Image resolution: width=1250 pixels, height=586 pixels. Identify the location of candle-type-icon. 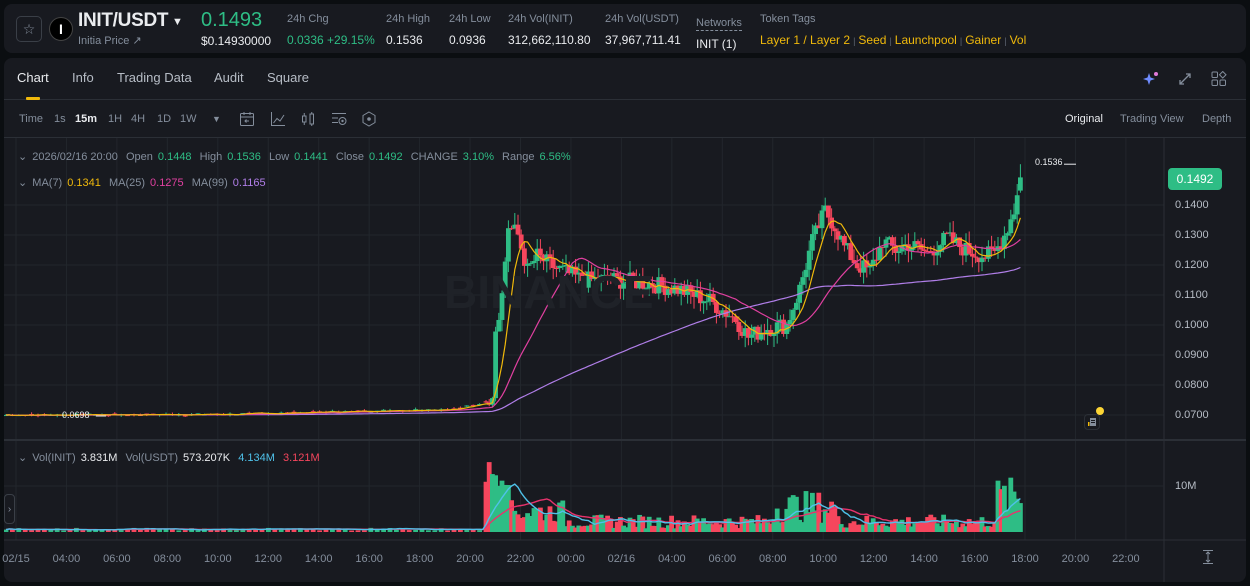
(308, 119).